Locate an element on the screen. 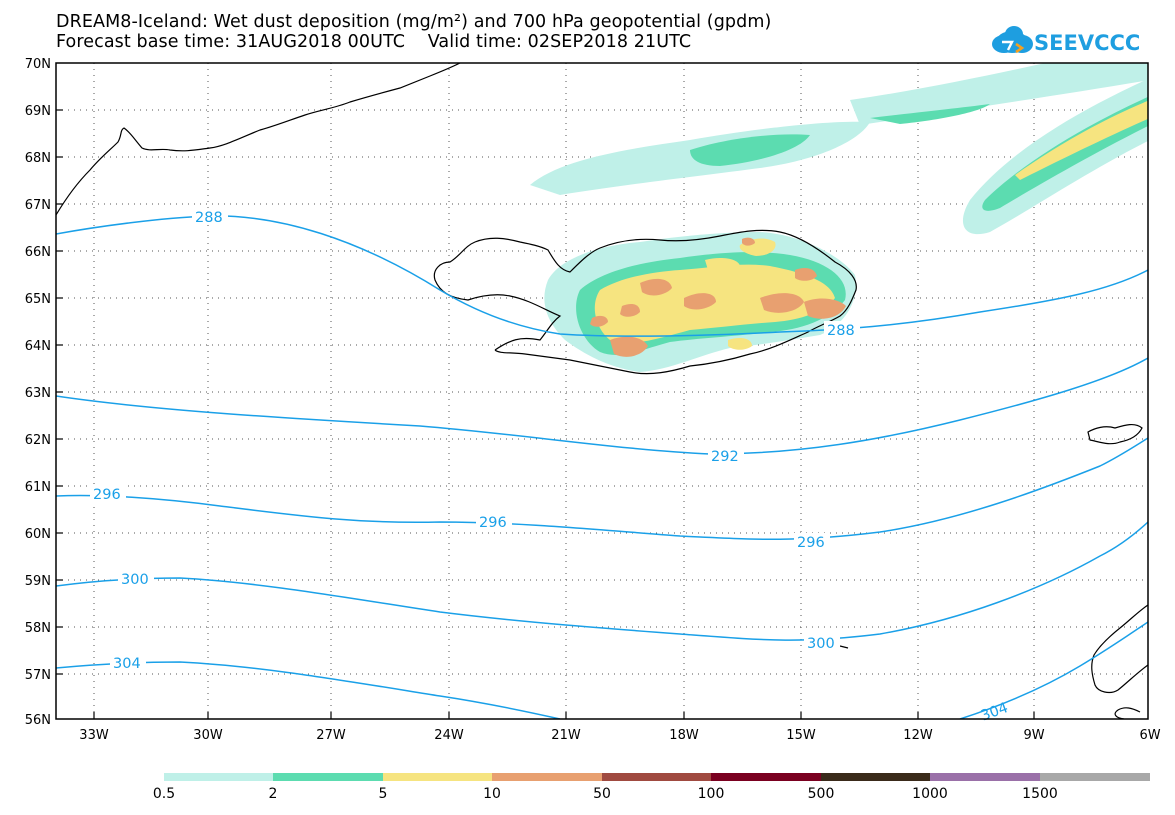 This screenshot has height=815, width=1175. contour-label-304-west: 304 is located at coordinates (127, 664).